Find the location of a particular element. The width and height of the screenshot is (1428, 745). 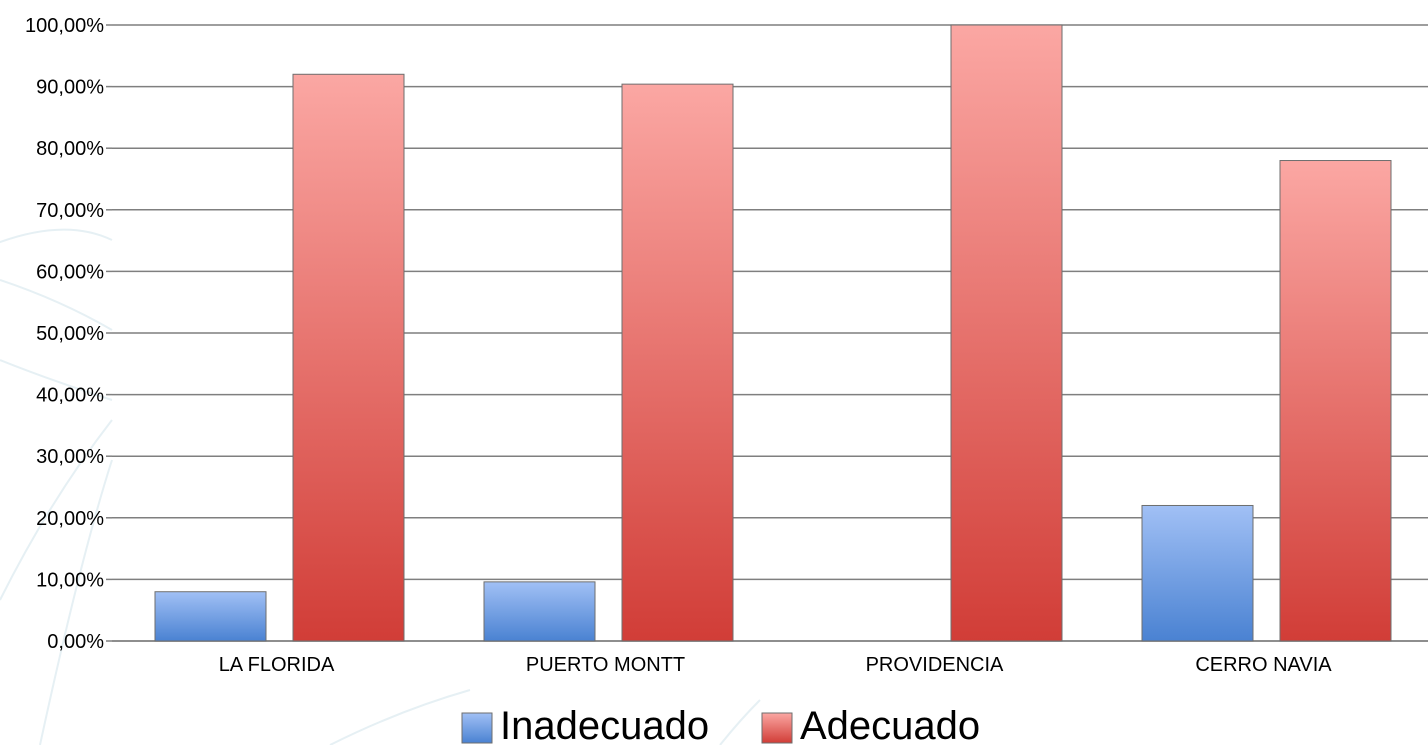

legend-label-adecuado: Adecuado is located at coordinates (890, 724).